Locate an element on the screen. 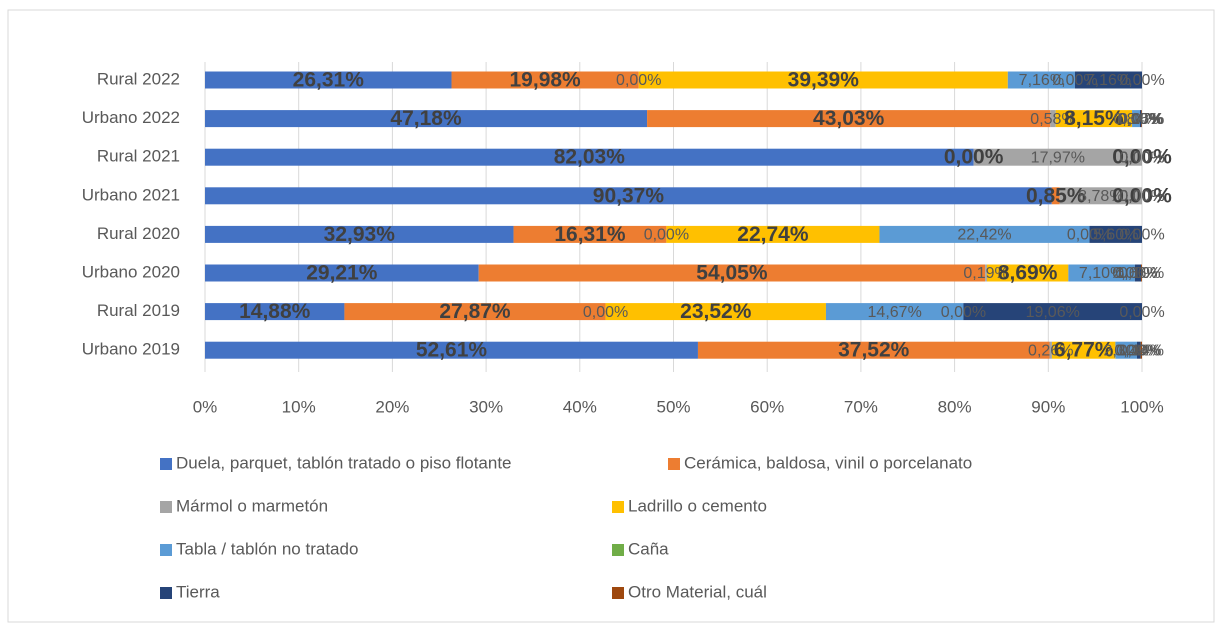  x-tick-label: 30% is located at coordinates (486, 406).